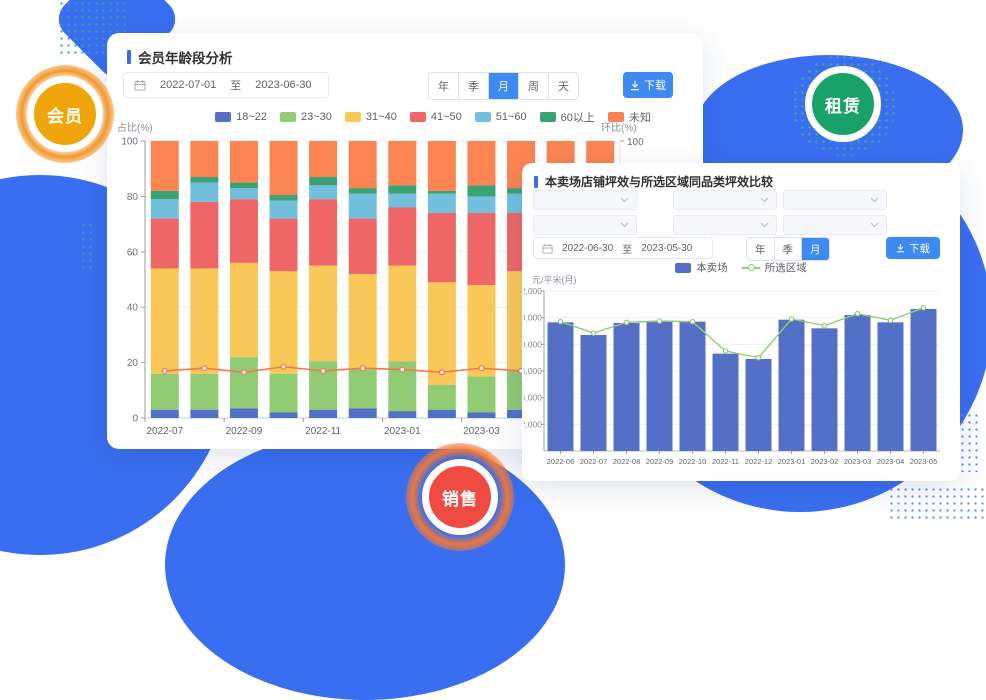  Describe the element at coordinates (577, 118) in the screenshot. I see `legend-label: 60以上` at that location.